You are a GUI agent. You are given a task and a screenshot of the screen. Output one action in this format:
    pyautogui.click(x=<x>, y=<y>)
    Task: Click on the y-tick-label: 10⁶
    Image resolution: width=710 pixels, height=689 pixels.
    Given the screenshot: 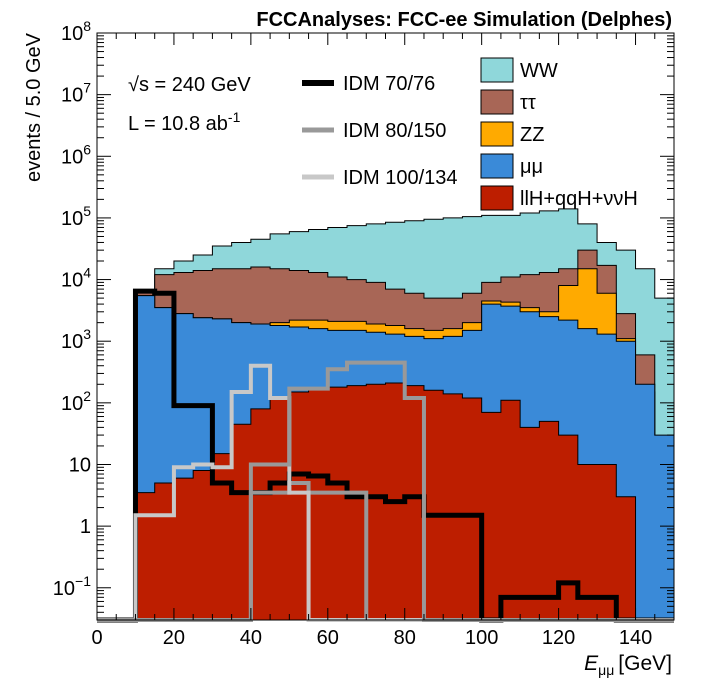 What is the action you would take?
    pyautogui.click(x=76, y=154)
    